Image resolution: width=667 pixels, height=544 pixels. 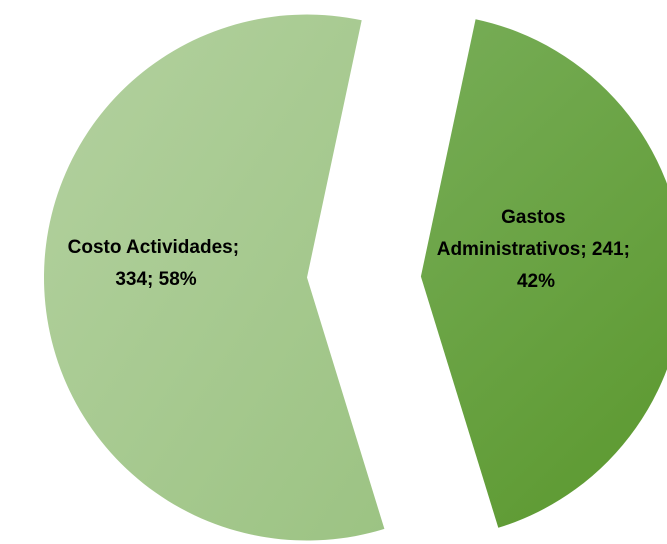 I want to click on slice-label-gastos-administrativos: Gastos Administrativos; 241; 42%, so click(x=536, y=249).